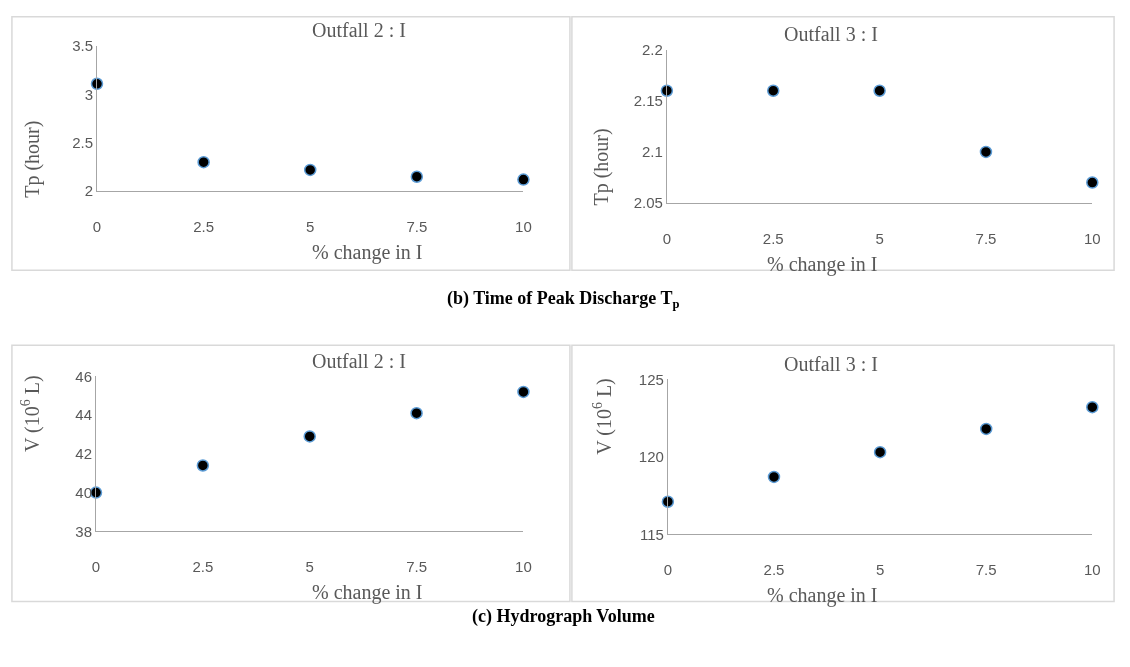  Describe the element at coordinates (651, 534) in the screenshot. I see `y-tick-label: 115` at that location.